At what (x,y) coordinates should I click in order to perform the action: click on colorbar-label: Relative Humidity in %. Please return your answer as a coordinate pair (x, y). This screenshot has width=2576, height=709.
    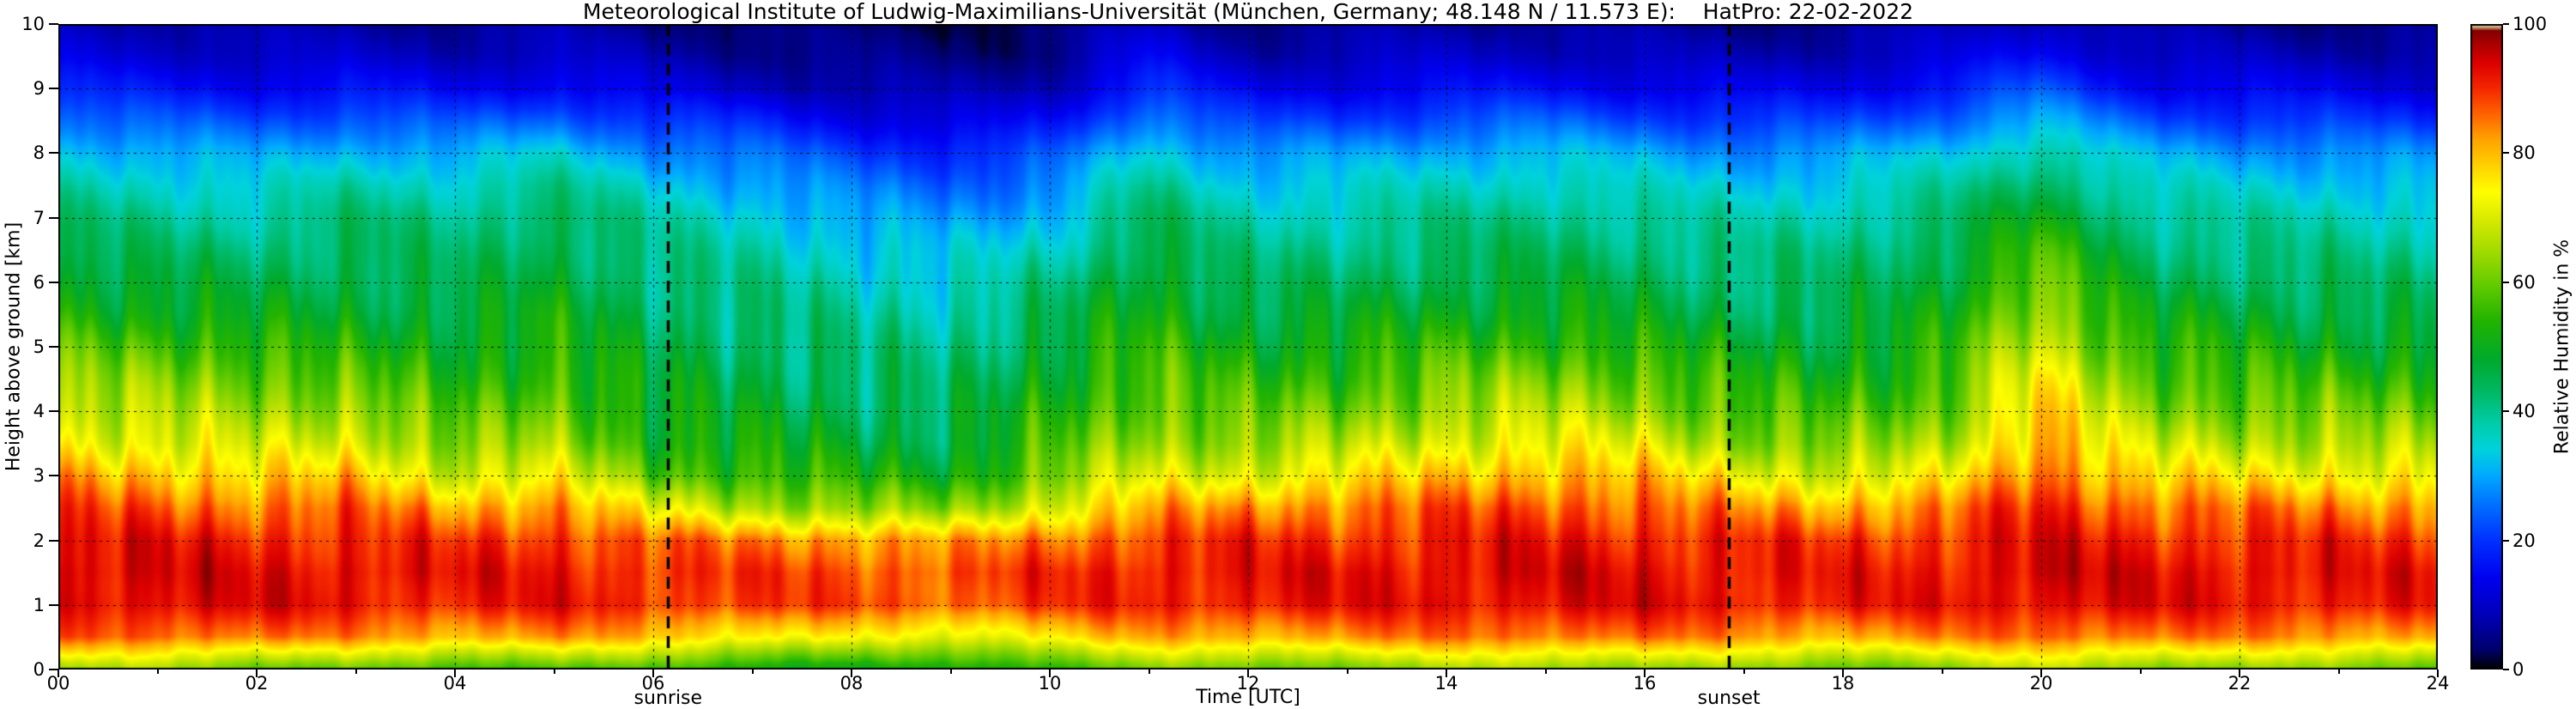
    Looking at the image, I should click on (2562, 347).